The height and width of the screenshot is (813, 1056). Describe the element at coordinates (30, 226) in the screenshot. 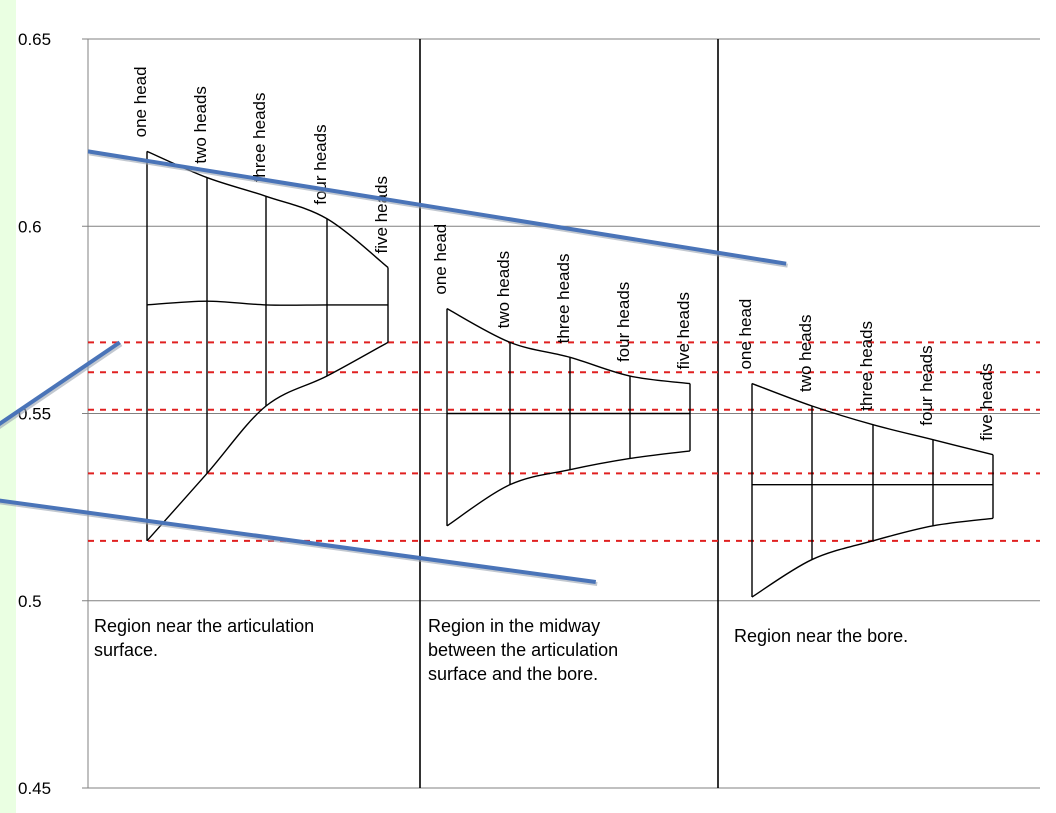

I see `y-tick-label: 0.6` at that location.